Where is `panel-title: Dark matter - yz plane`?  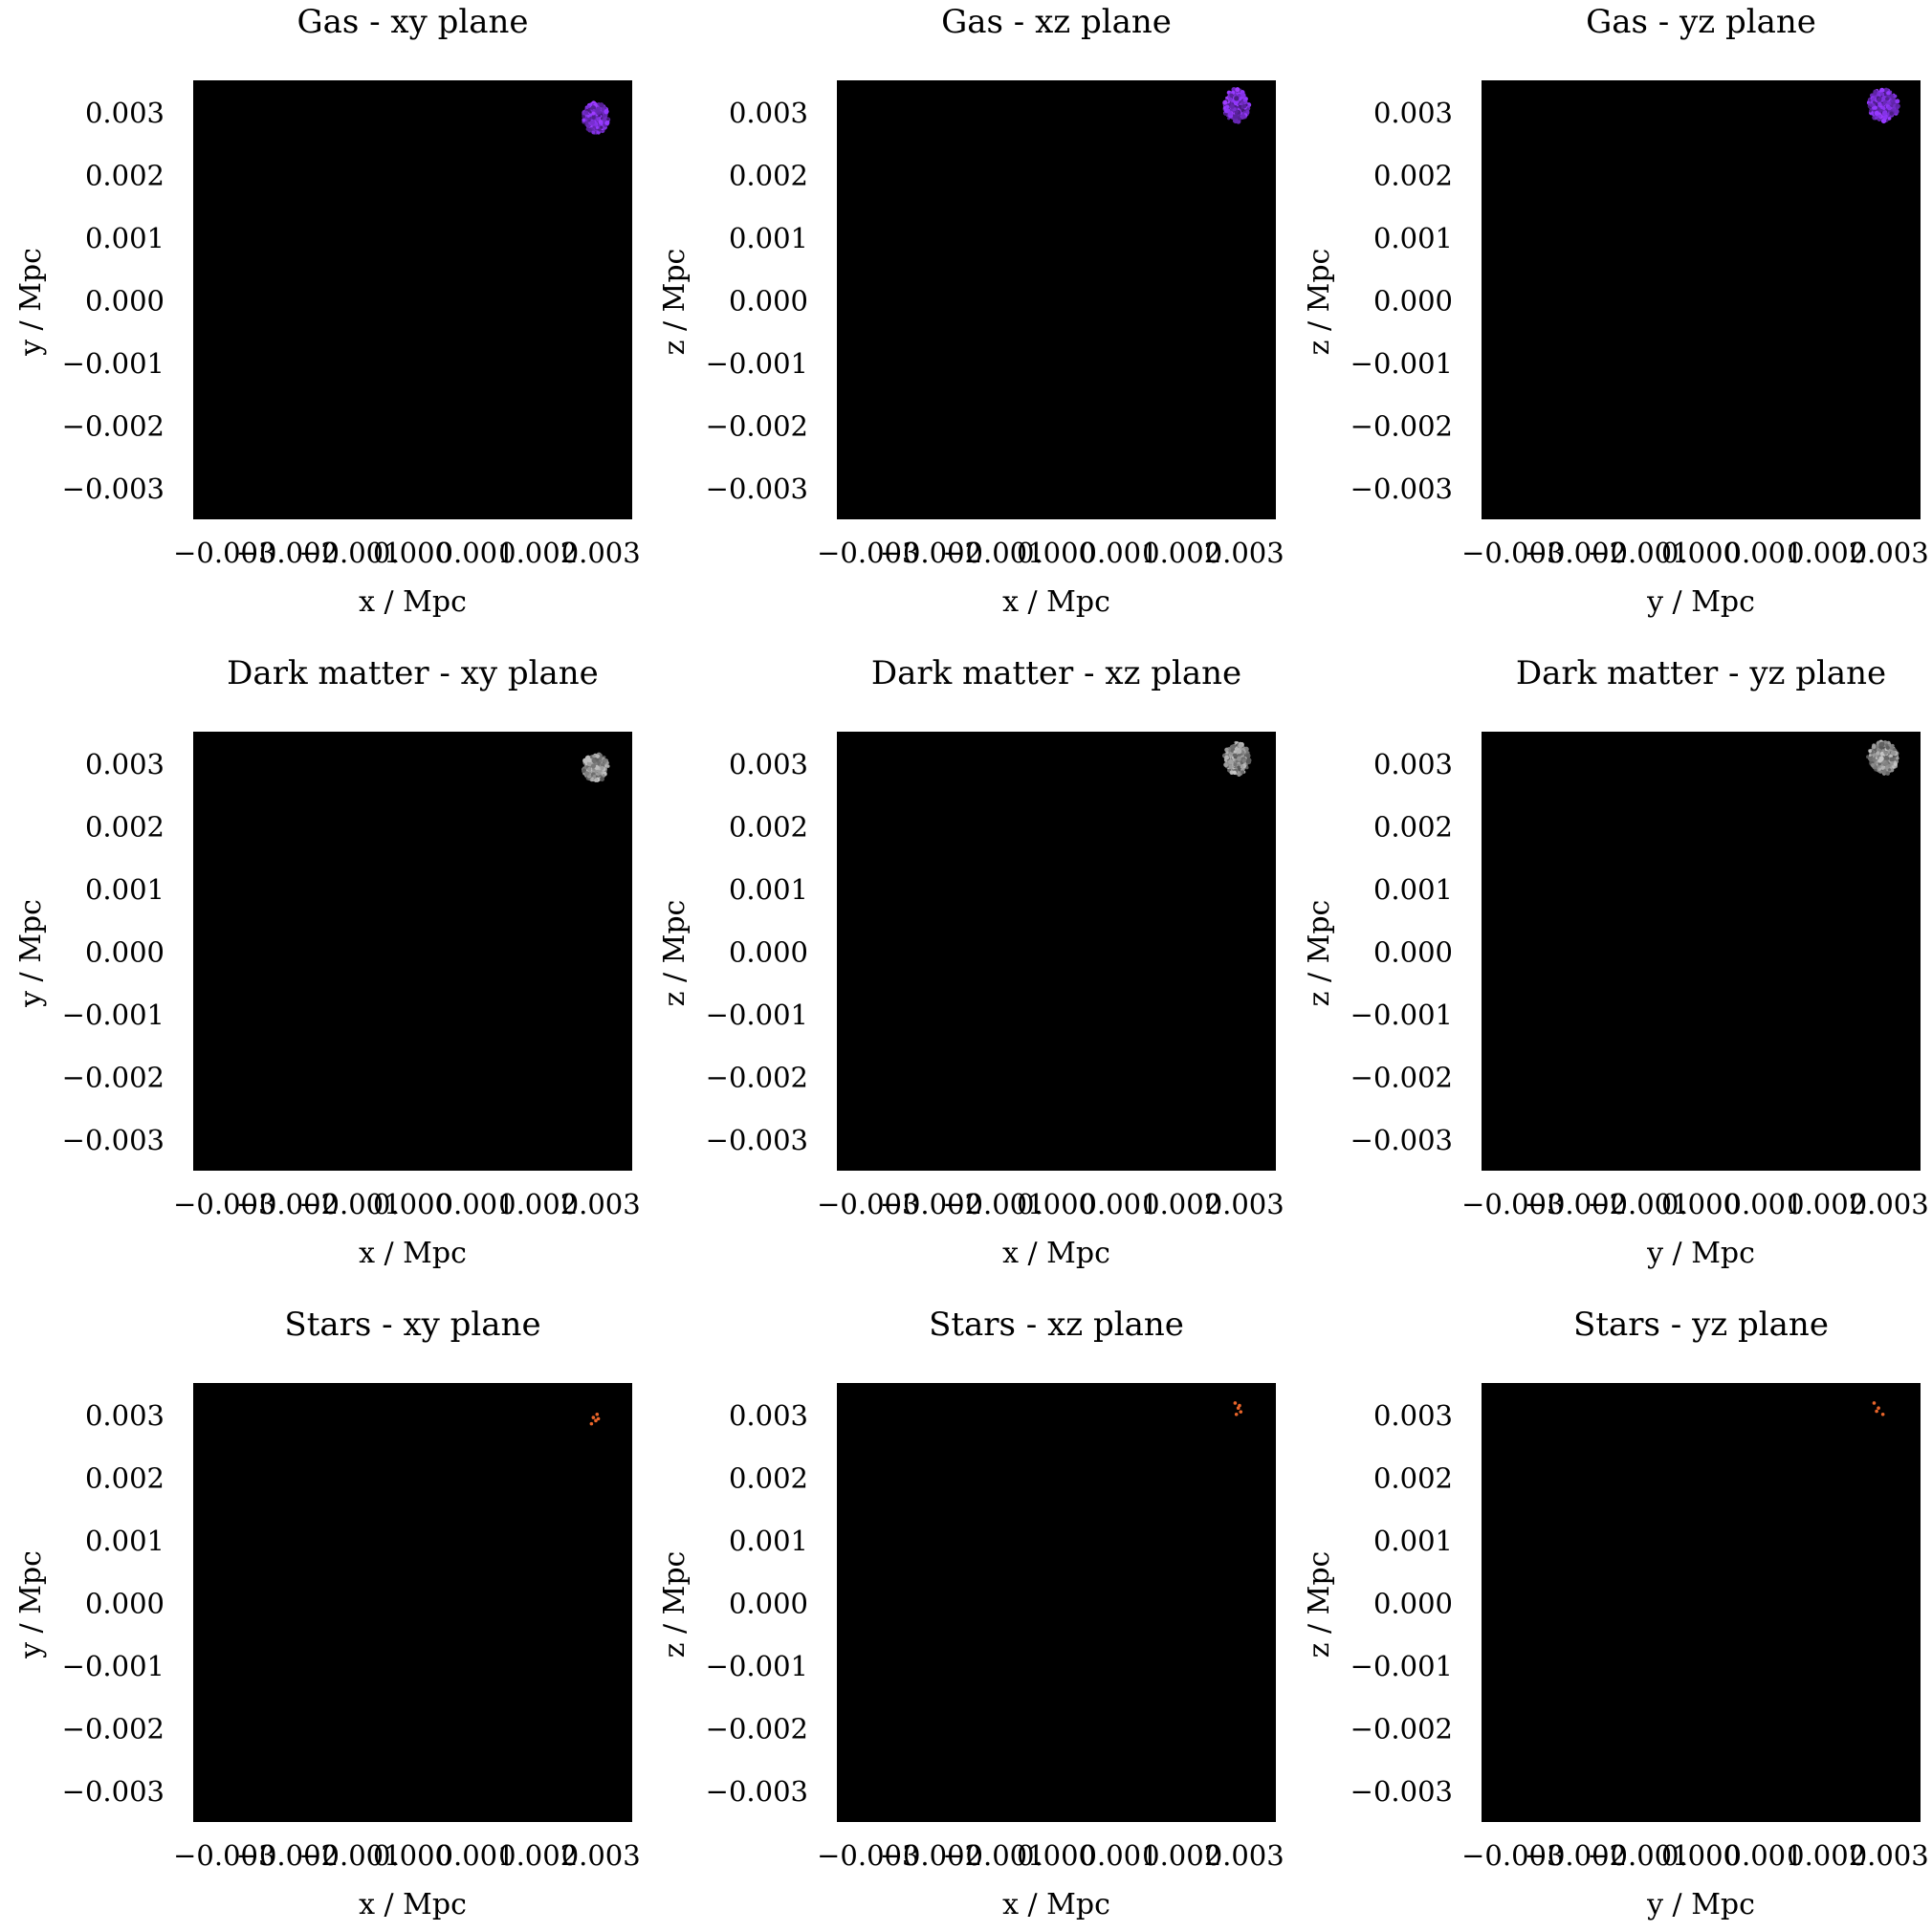 panel-title: Dark matter - yz plane is located at coordinates (1701, 673).